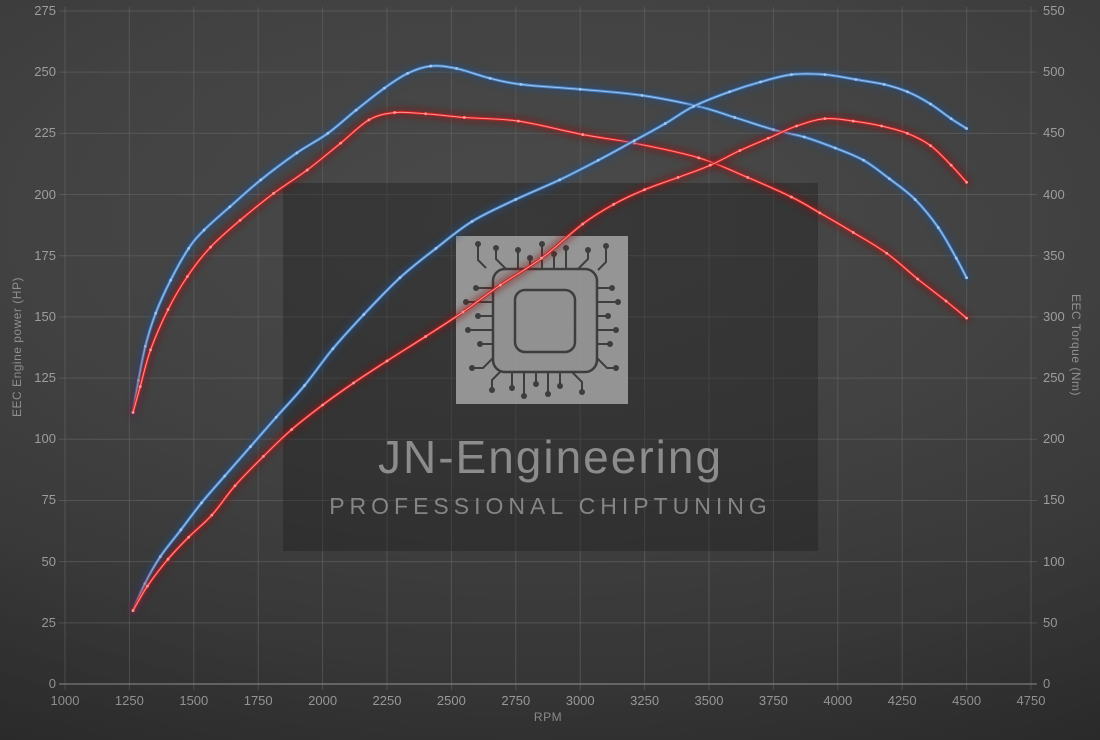  I want to click on tick-label: 300, so click(1054, 316).